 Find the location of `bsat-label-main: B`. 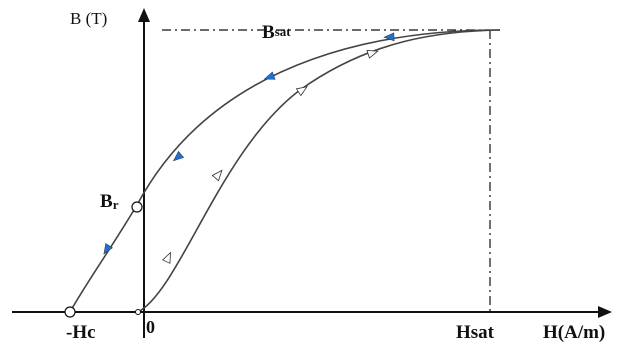

bsat-label-main: B is located at coordinates (268, 32).